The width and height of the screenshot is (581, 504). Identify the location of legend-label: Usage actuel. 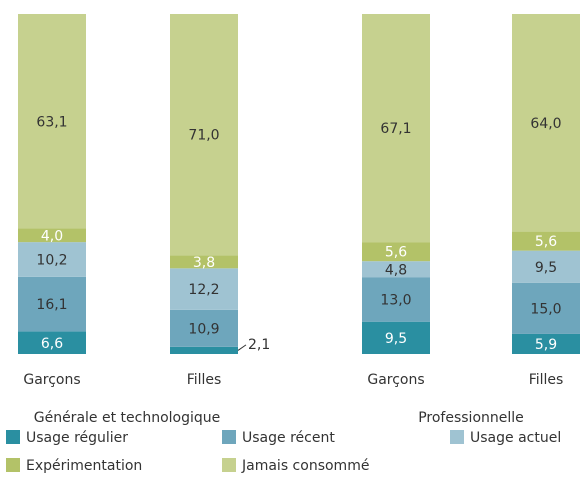
(515, 438).